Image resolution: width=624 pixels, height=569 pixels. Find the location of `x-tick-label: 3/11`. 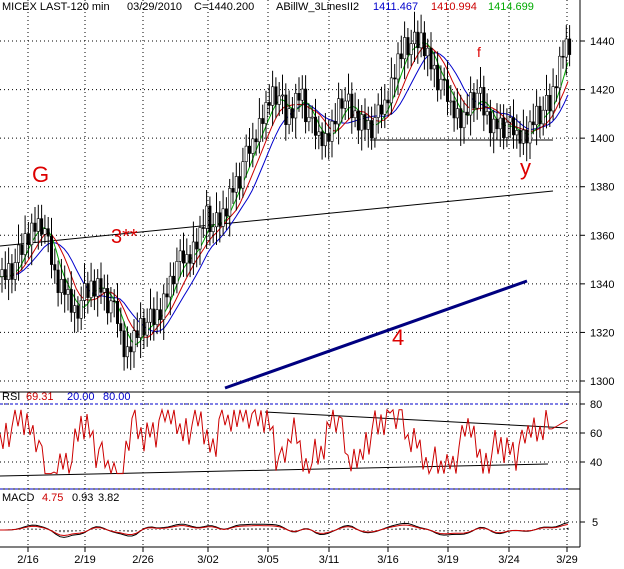

x-tick-label: 3/11 is located at coordinates (329, 560).